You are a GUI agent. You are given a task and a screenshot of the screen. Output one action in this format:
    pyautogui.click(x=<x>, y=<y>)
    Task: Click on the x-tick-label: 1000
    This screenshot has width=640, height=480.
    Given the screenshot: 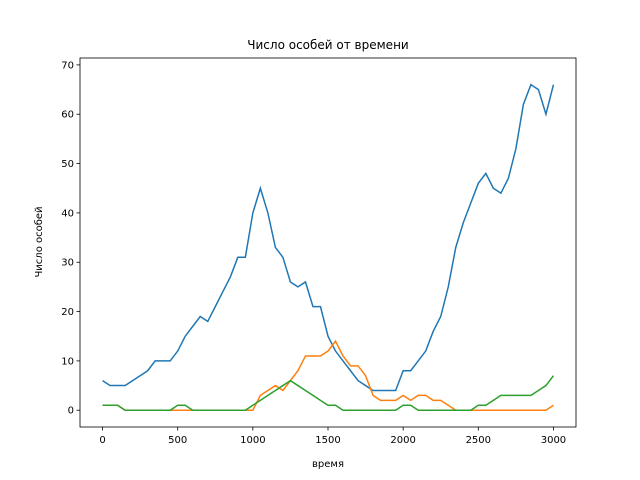 What is the action you would take?
    pyautogui.click(x=252, y=440)
    